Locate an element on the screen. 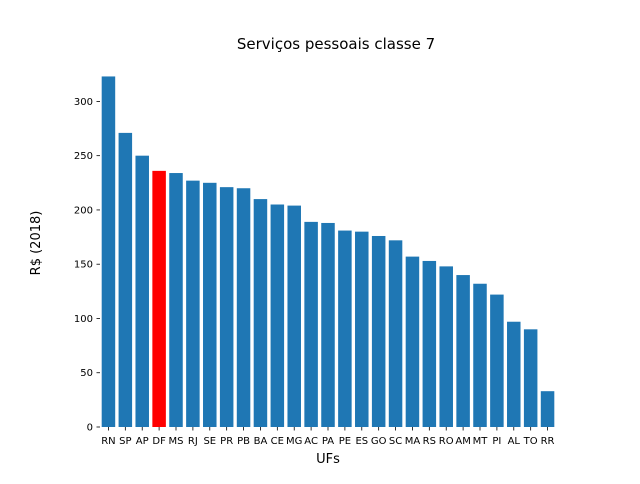 The image size is (640, 484). bar-pb is located at coordinates (243, 307).